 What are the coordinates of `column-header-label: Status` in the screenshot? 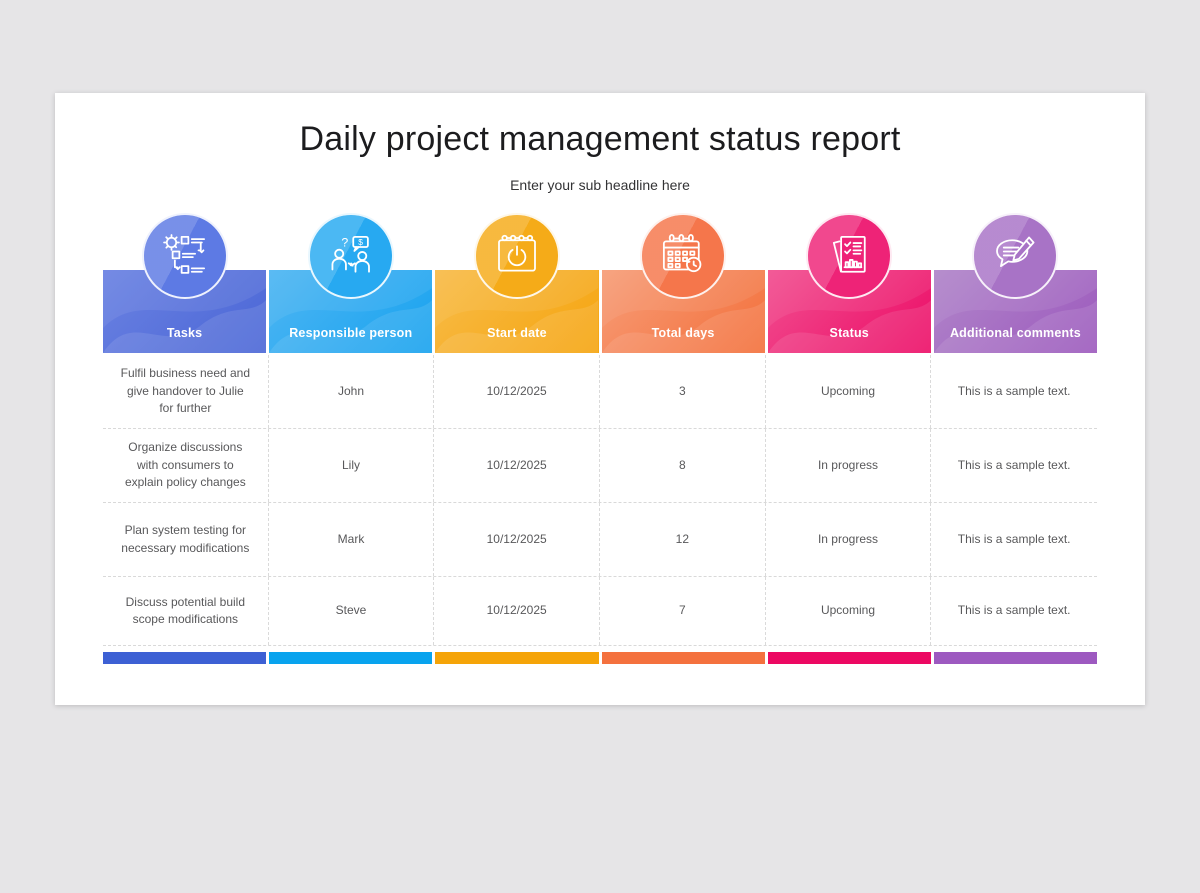 It's located at (849, 333).